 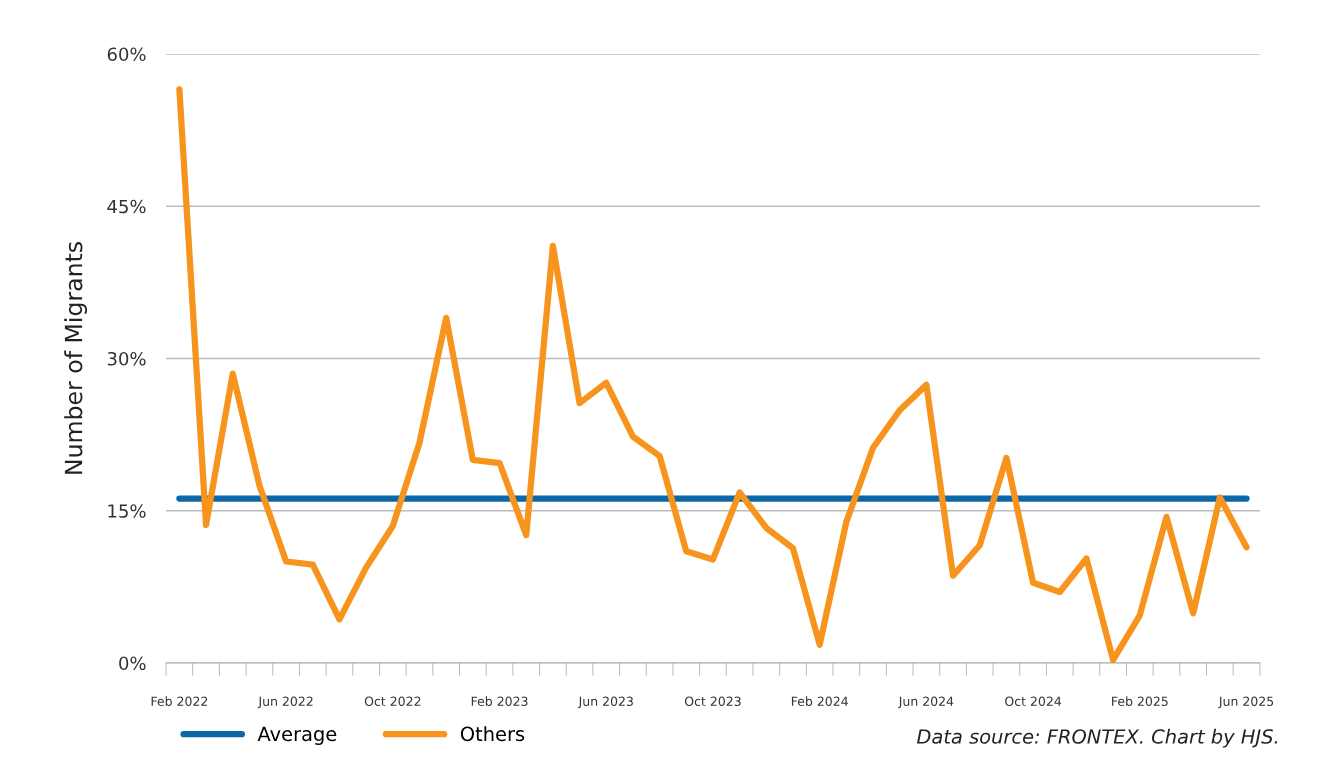 What do you see at coordinates (392, 701) in the screenshot?
I see `x-tick-label: Oct 2022` at bounding box center [392, 701].